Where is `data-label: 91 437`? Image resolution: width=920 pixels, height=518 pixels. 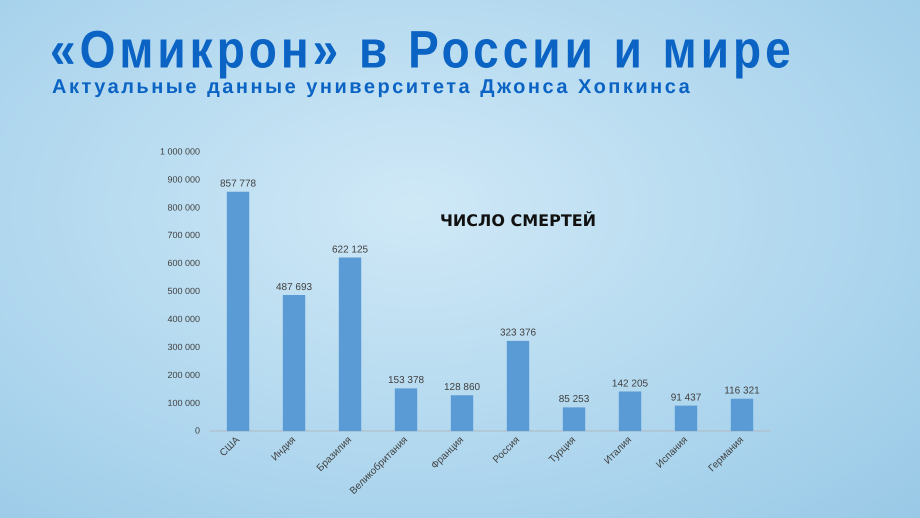
data-label: 91 437 is located at coordinates (686, 398).